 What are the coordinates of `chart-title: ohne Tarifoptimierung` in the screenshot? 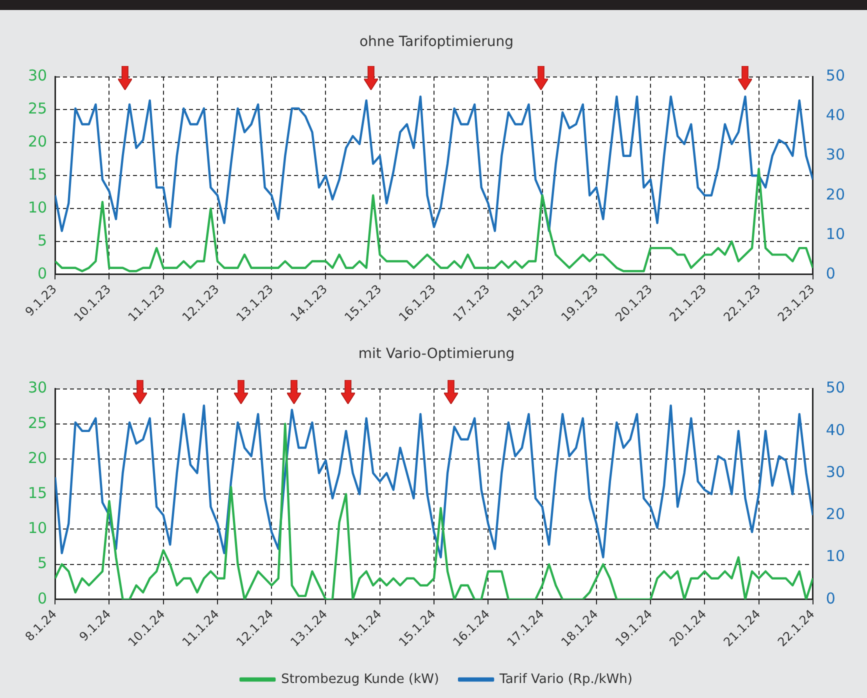 It's located at (436, 42).